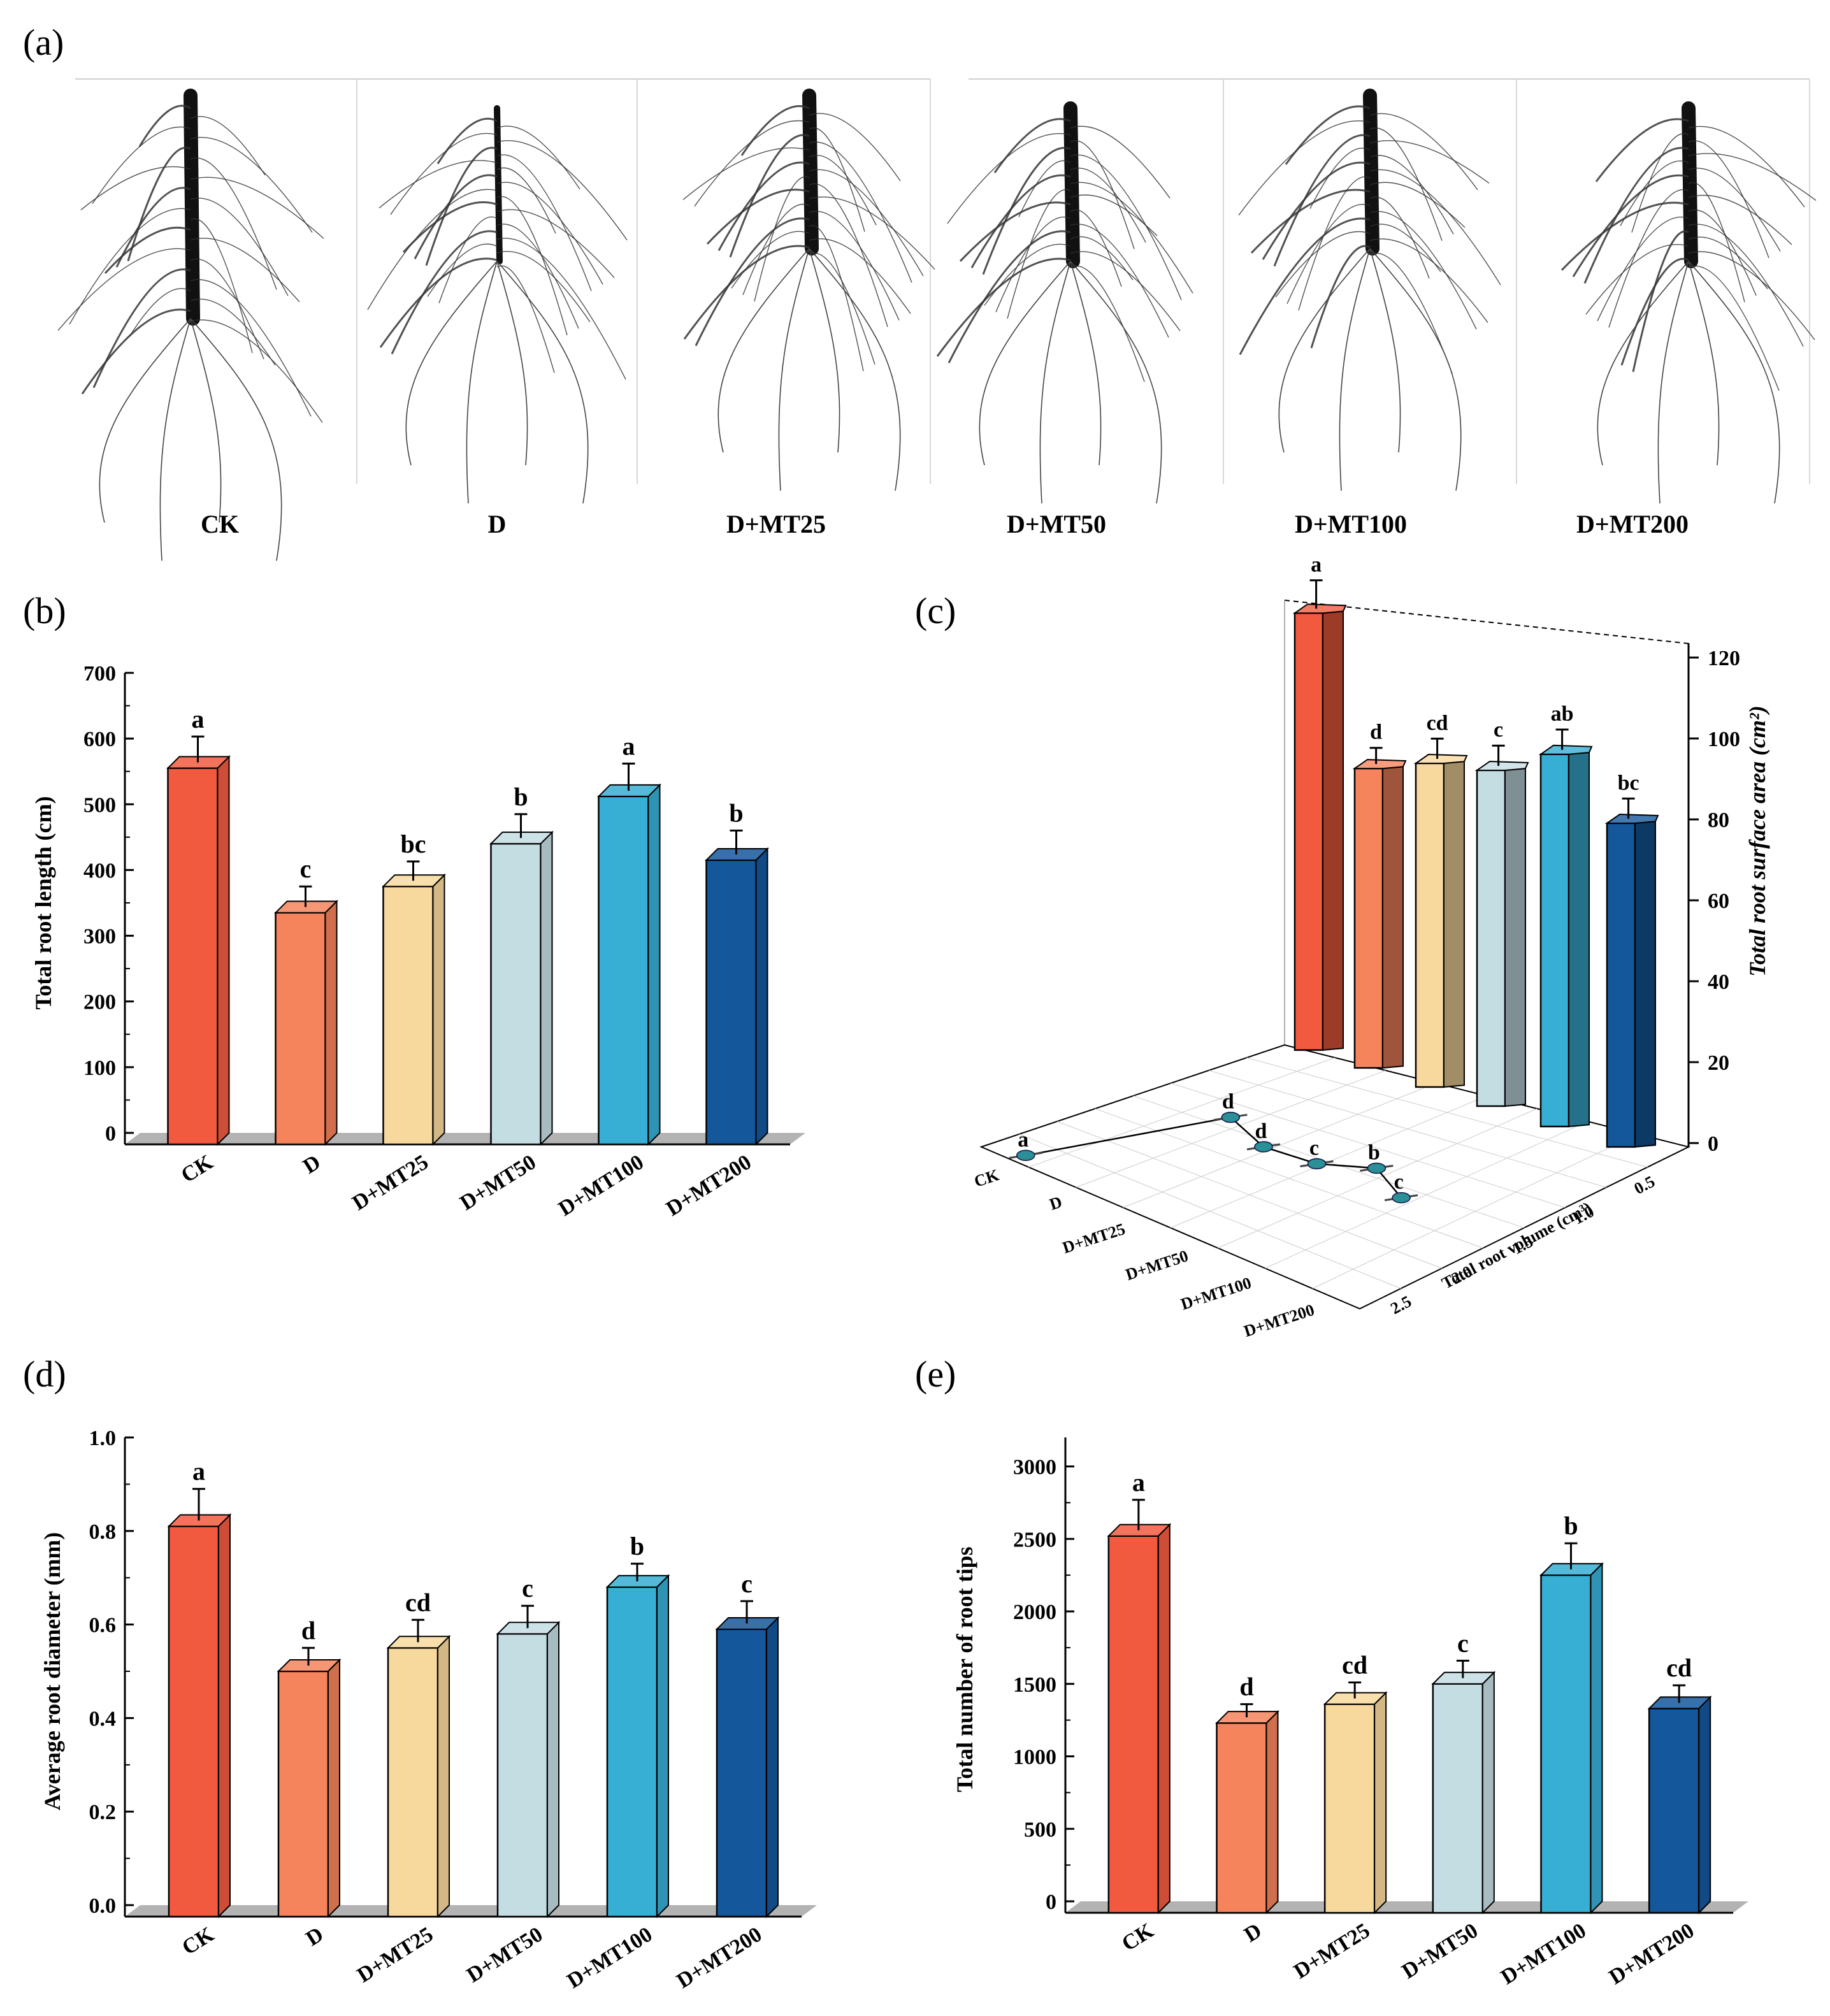 The image size is (1830, 2016). Describe the element at coordinates (100, 674) in the screenshot. I see `y-tick-label: 700` at that location.